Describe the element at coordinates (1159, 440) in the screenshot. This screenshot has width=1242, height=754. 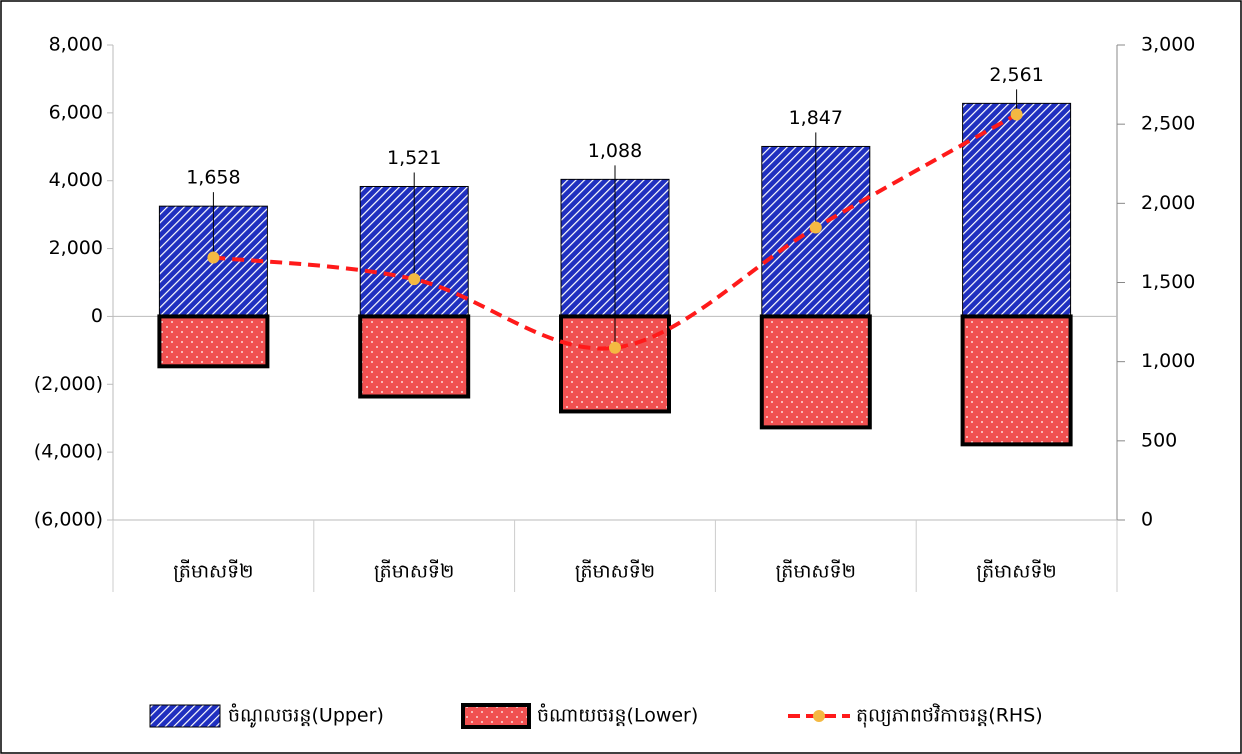
I see `y2-tick-label: 500` at that location.